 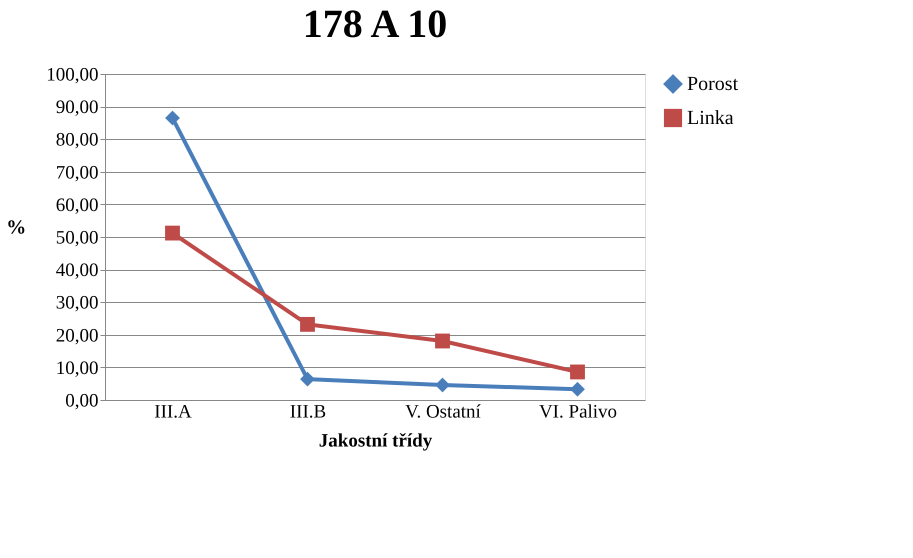 I want to click on y-tick-label: 50,00, so click(x=77, y=238).